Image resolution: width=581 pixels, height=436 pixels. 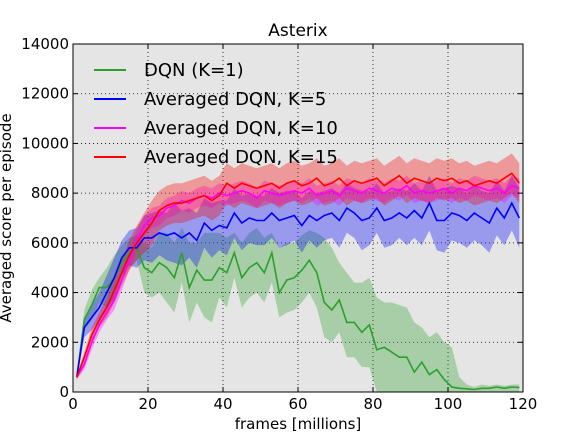 What do you see at coordinates (64, 392) in the screenshot?
I see `y-tick-label: 0` at bounding box center [64, 392].